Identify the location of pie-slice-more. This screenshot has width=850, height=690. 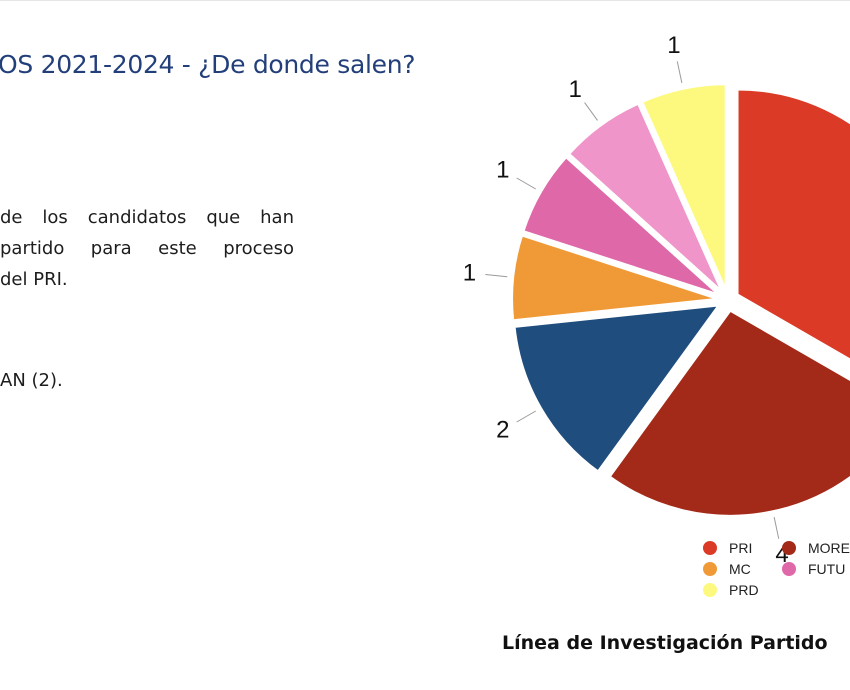
(729, 413).